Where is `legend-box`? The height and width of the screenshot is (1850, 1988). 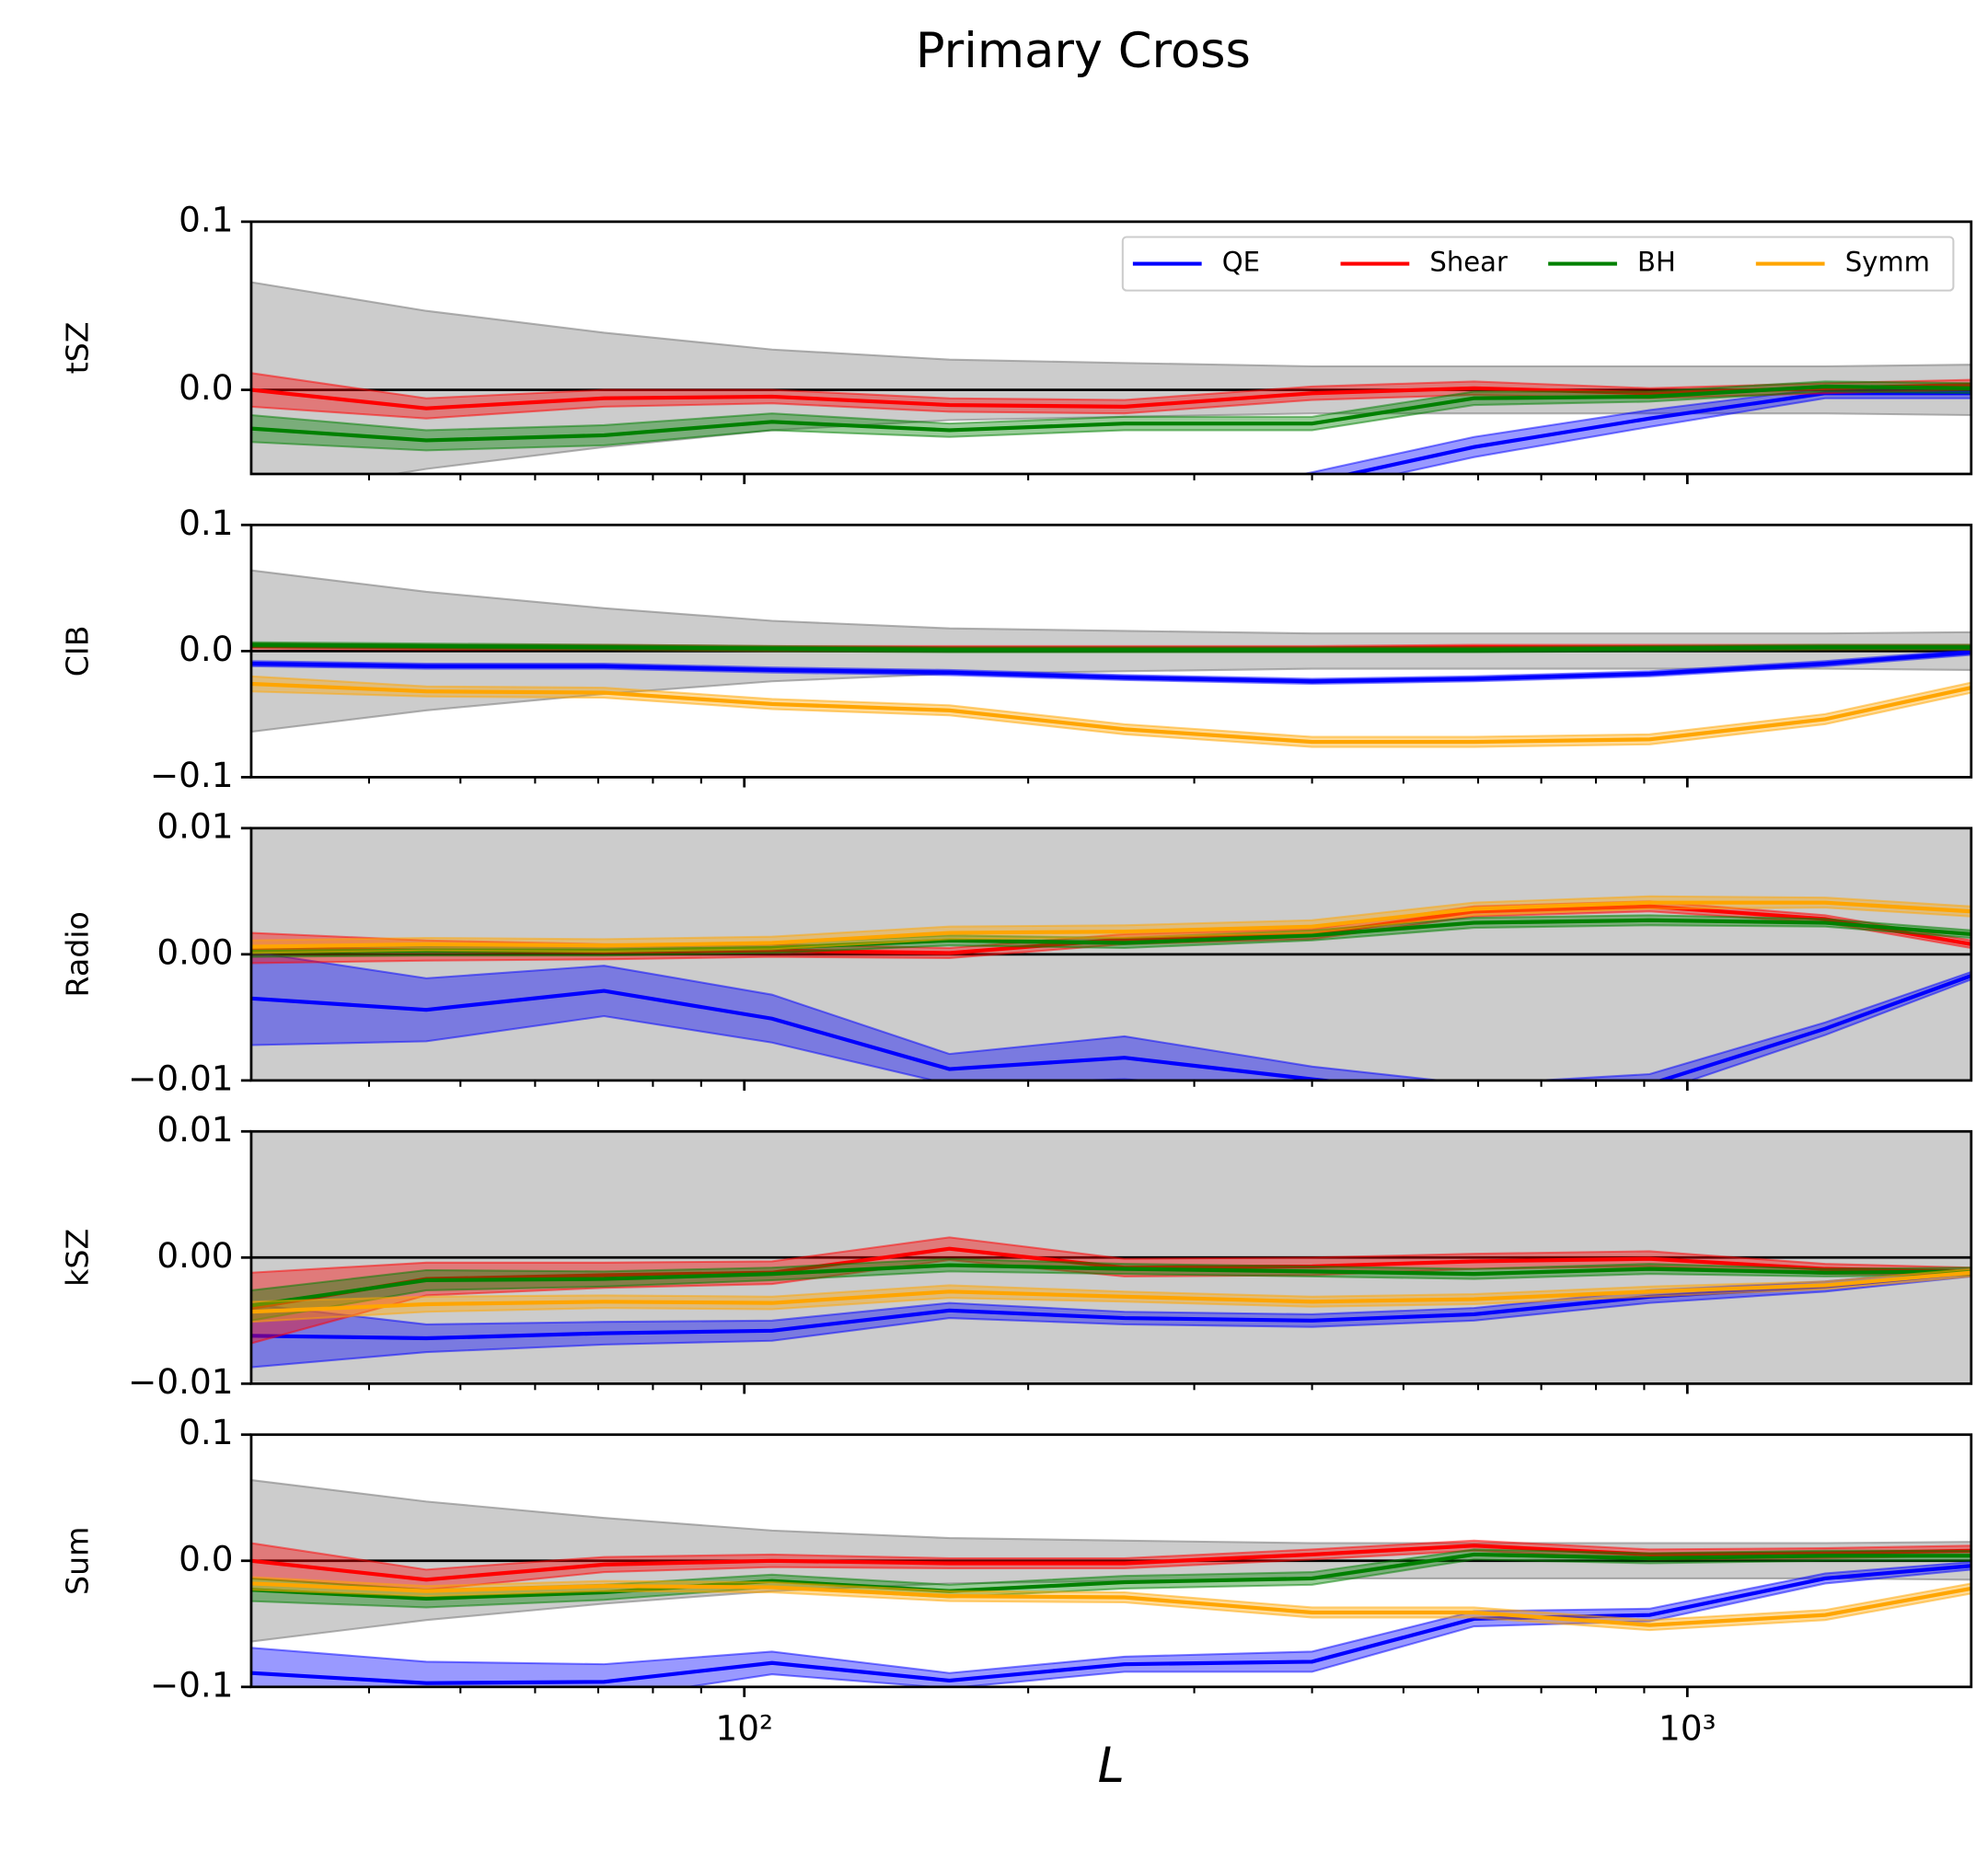 legend-box is located at coordinates (1538, 264).